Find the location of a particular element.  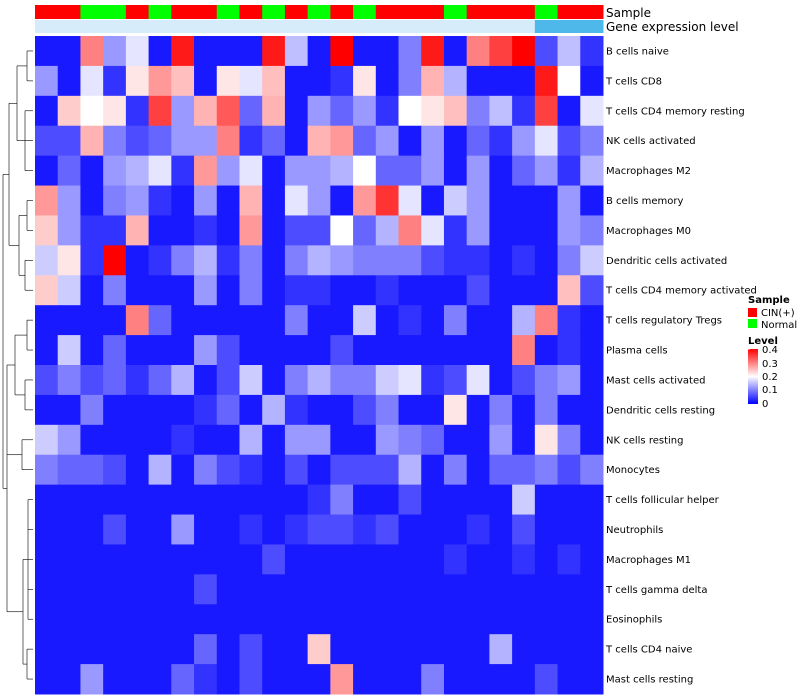

row-label: Plasma cells is located at coordinates (637, 351).